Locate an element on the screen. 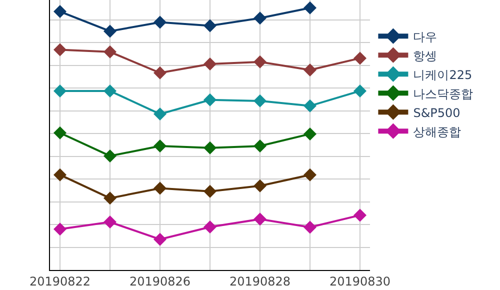 Image resolution: width=500 pixels, height=290 pixels. legend-label: 다우 is located at coordinates (425, 37).